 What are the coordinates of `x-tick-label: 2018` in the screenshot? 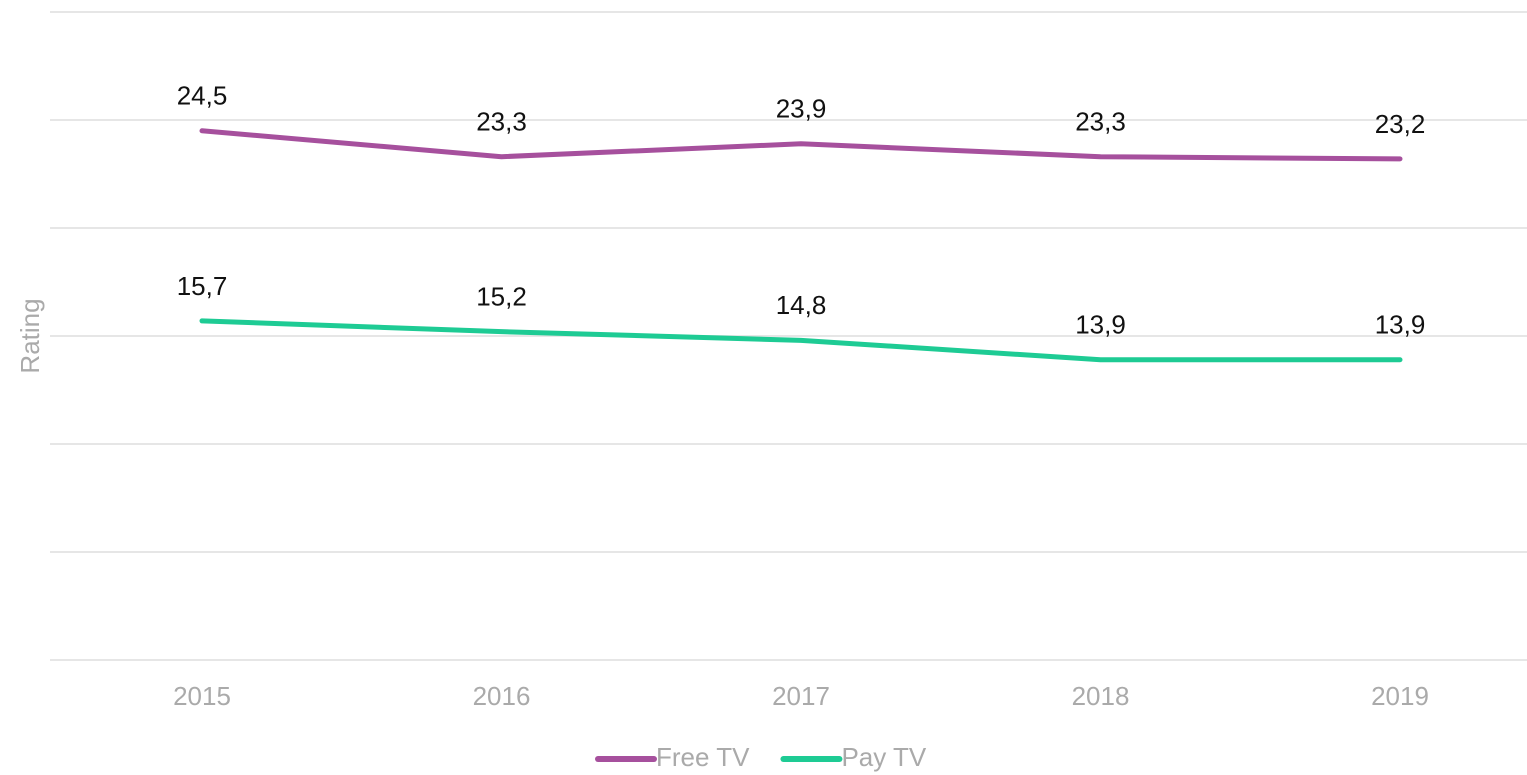 It's located at (1101, 696).